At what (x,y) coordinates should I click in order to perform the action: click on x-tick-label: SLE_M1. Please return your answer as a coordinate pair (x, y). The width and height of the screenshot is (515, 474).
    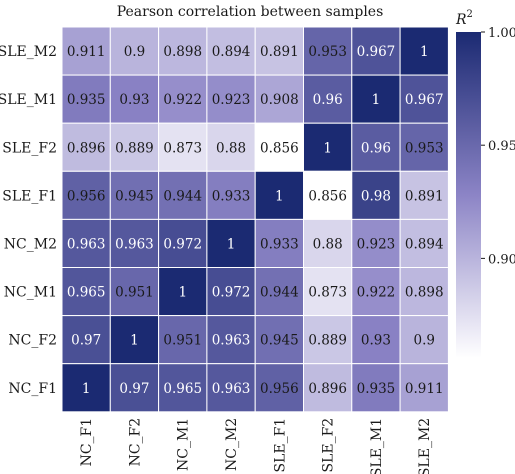
    Looking at the image, I should click on (377, 446).